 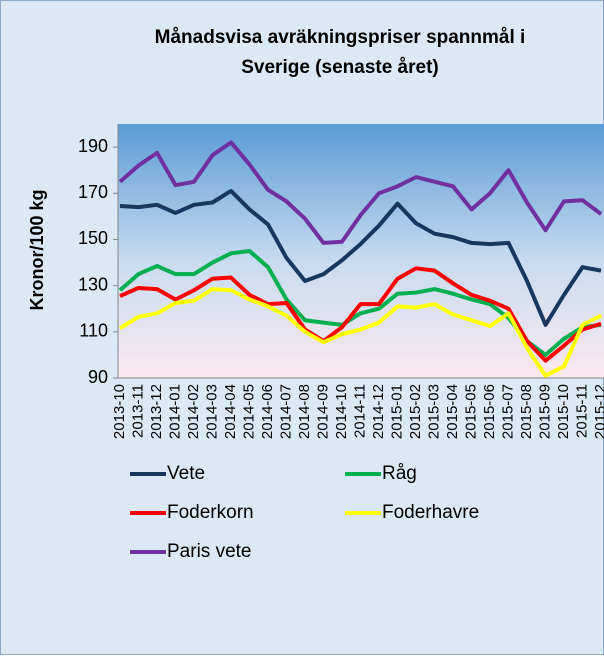 What do you see at coordinates (430, 512) in the screenshot?
I see `legend-label: Foderhavre` at bounding box center [430, 512].